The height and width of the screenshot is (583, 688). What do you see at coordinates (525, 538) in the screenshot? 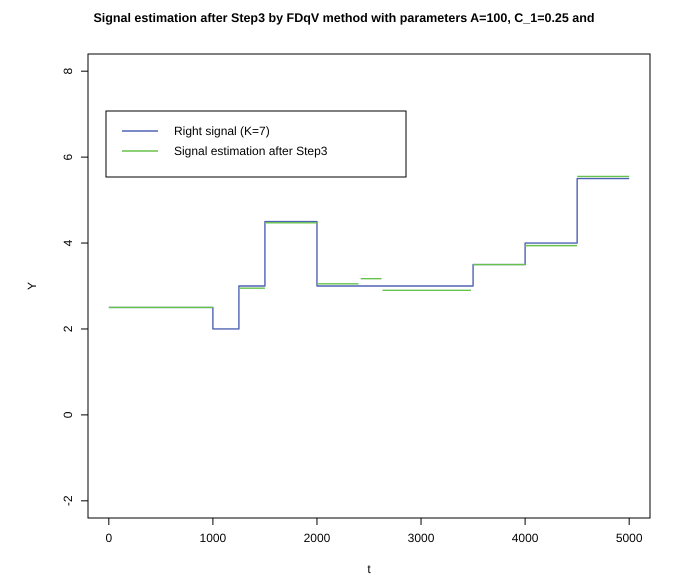
I see `x-tick-label: 4000` at bounding box center [525, 538].